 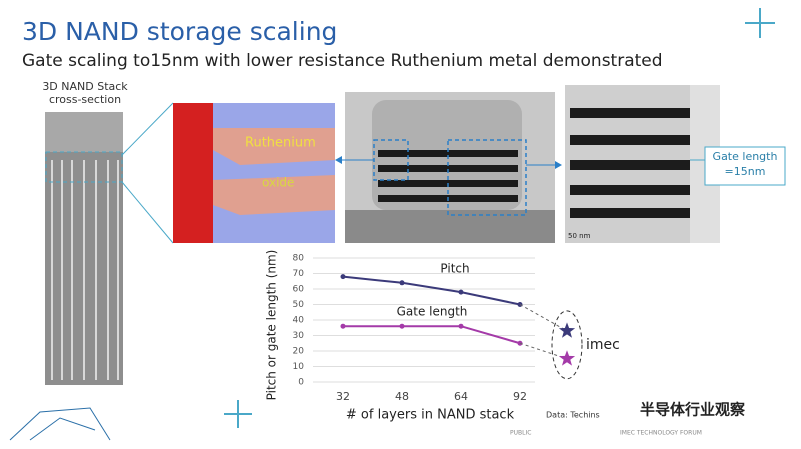 I want to click on gate-label: Gate length =15nm, so click(x=745, y=164).